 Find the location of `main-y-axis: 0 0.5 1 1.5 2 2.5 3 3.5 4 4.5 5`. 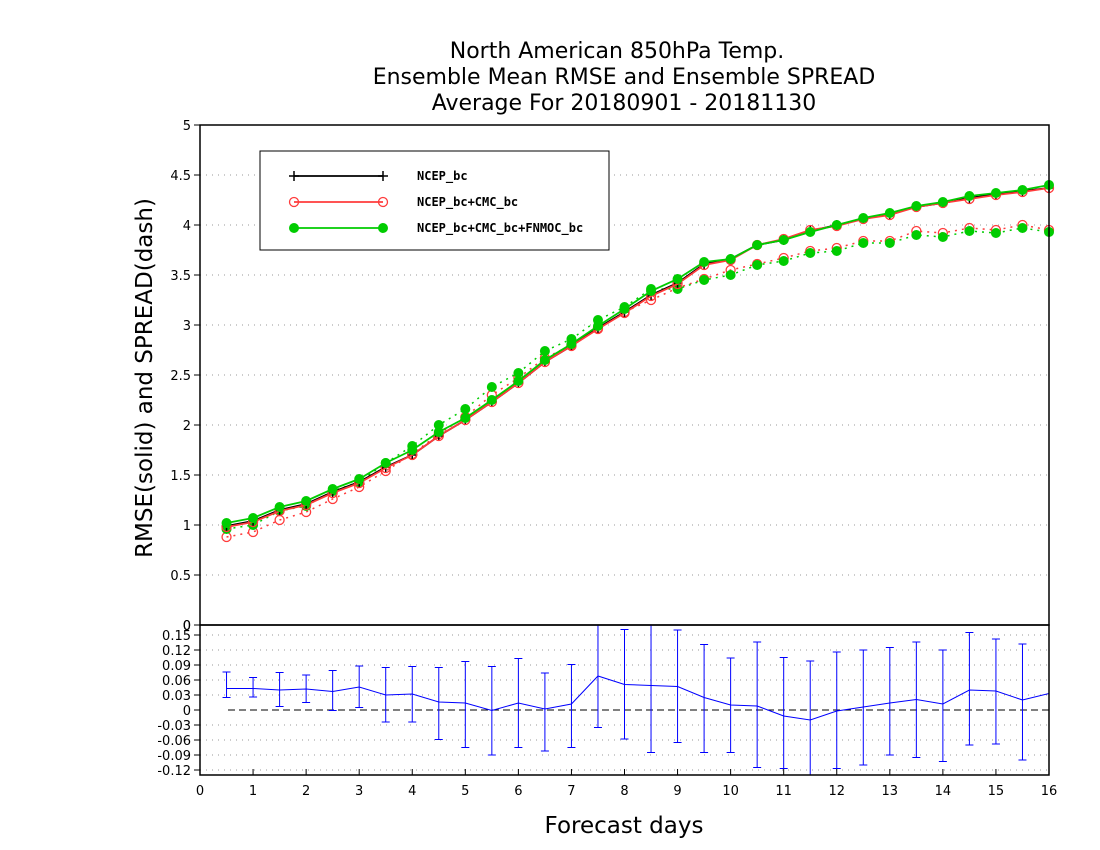

main-y-axis: 0 0.5 1 1.5 2 2.5 3 3.5 4 4.5 5 is located at coordinates (185, 376).